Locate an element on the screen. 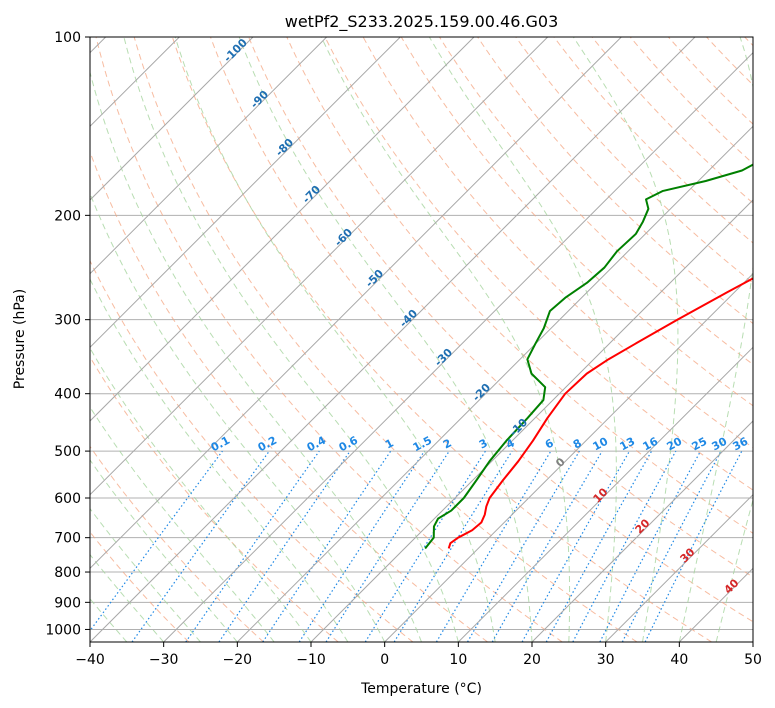  y-tick-label: 200 is located at coordinates (67, 216).